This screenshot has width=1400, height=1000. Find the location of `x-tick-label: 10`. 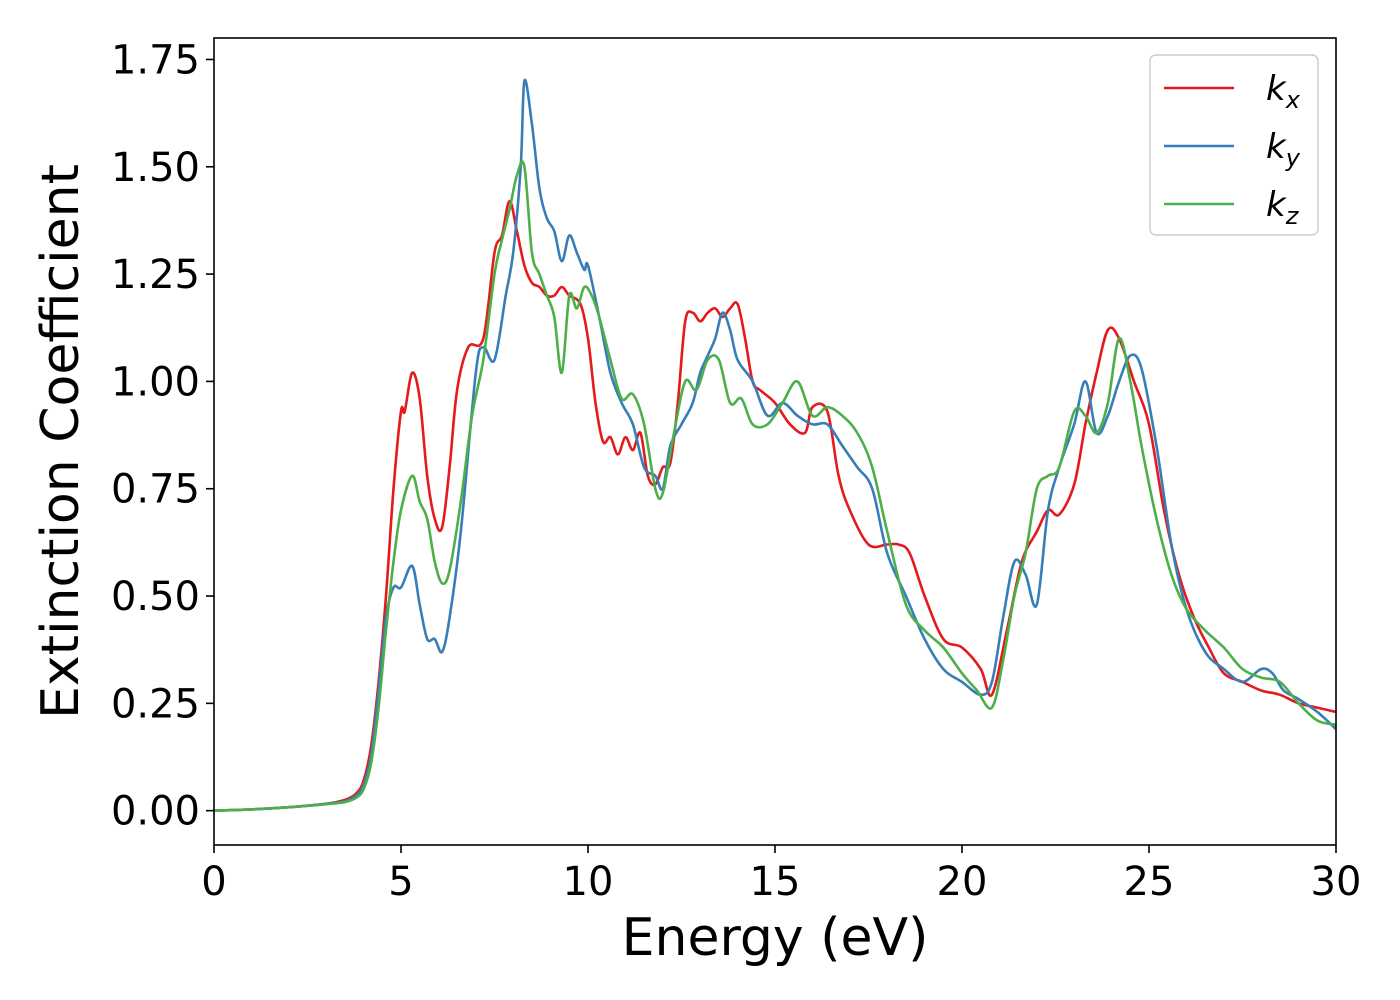

x-tick-label: 10 is located at coordinates (588, 882).